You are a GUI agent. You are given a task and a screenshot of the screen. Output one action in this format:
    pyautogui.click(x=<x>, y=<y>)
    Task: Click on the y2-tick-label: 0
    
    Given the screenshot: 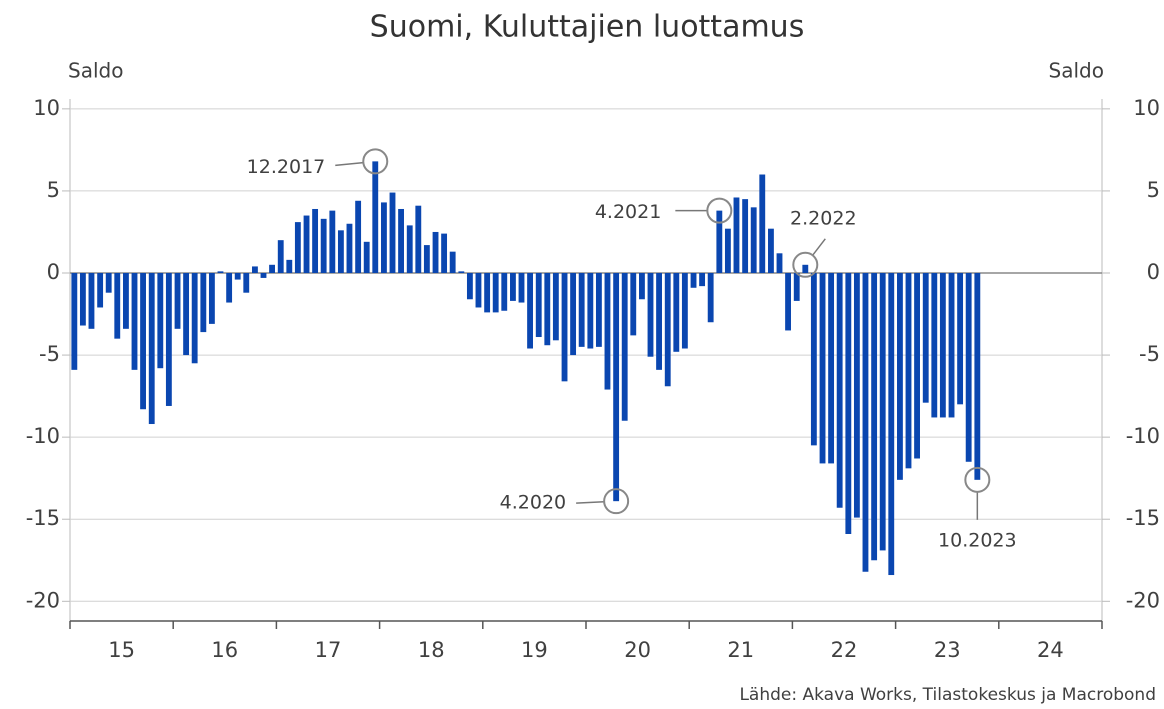 What is the action you would take?
    pyautogui.click(x=1153, y=272)
    